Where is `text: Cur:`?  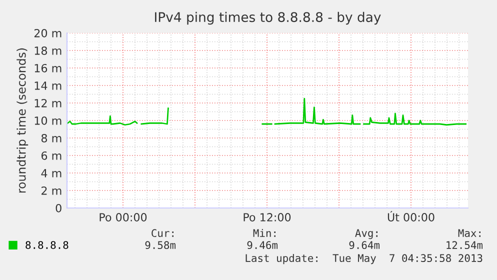
text: Cur: is located at coordinates (163, 233).